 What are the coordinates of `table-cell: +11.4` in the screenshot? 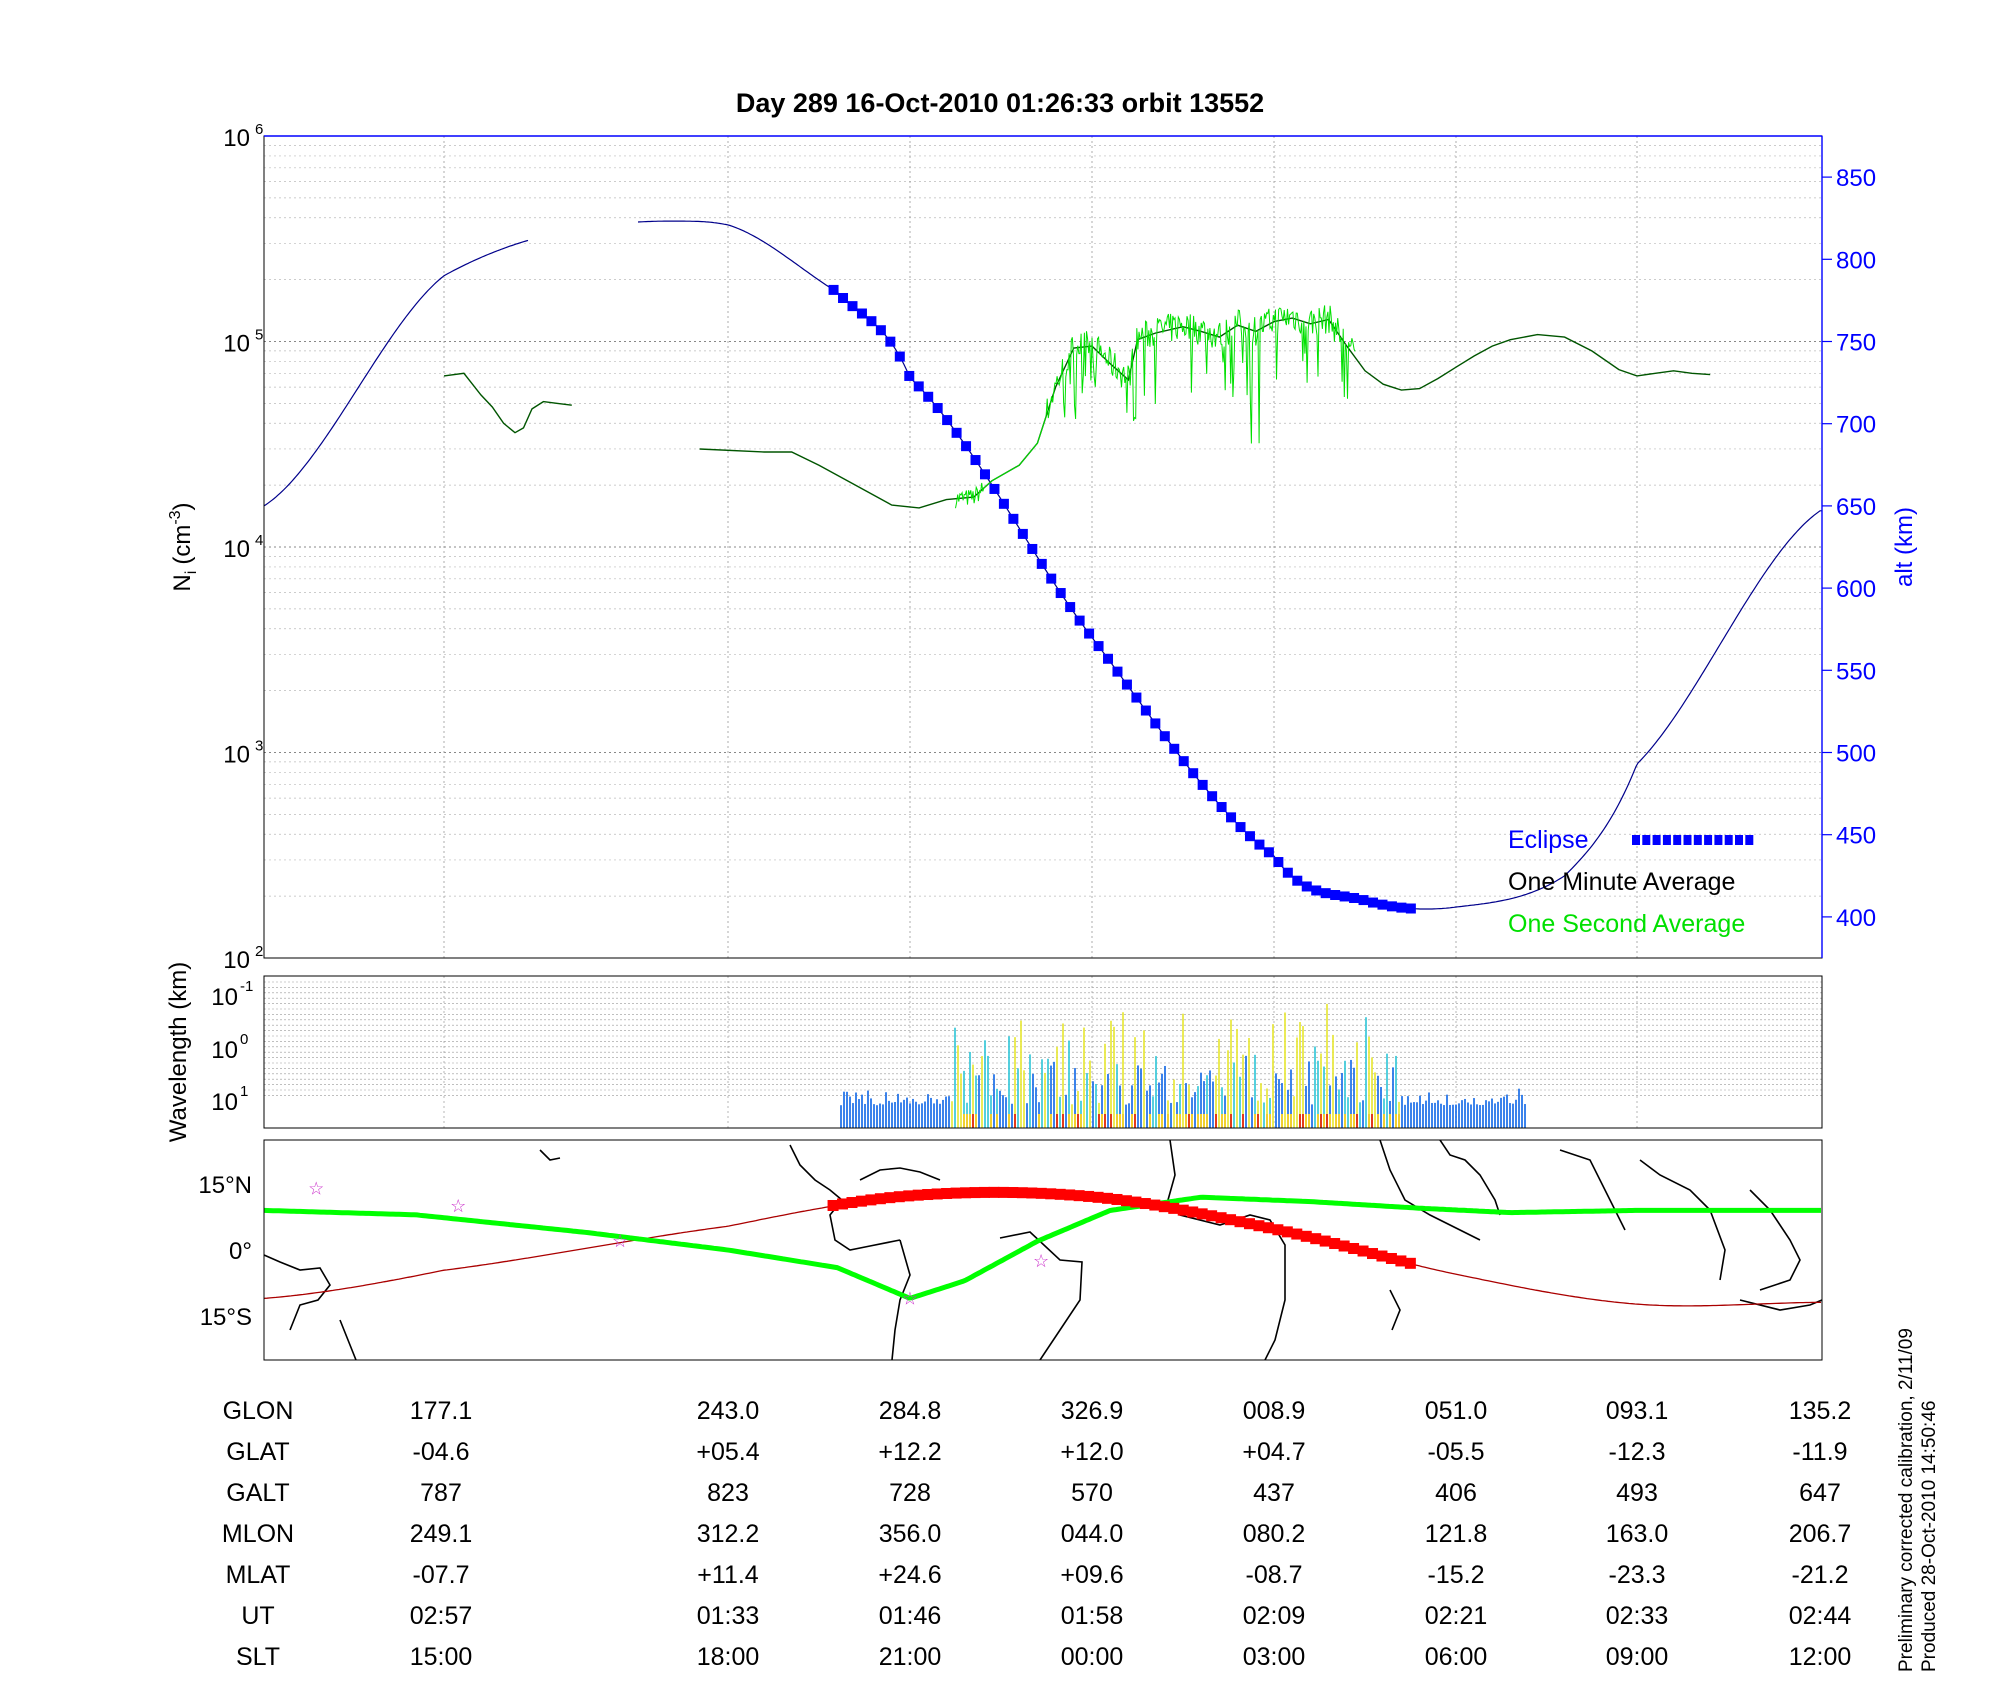 It's located at (727, 1575).